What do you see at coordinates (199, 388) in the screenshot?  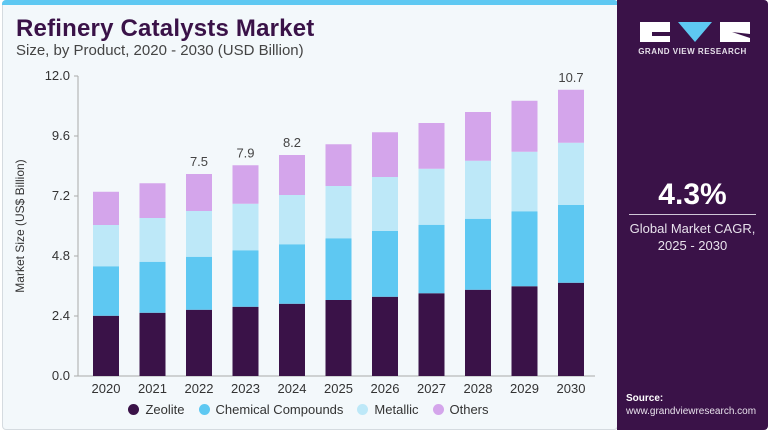 I see `x-tick-label: 2022` at bounding box center [199, 388].